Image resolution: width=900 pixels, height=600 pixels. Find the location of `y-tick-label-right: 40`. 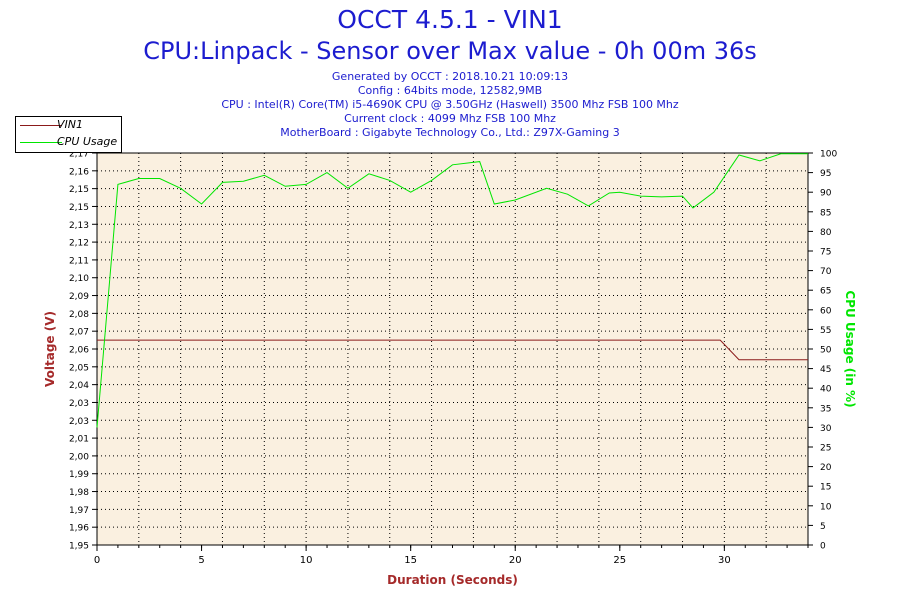

y-tick-label-right: 40 is located at coordinates (826, 390).